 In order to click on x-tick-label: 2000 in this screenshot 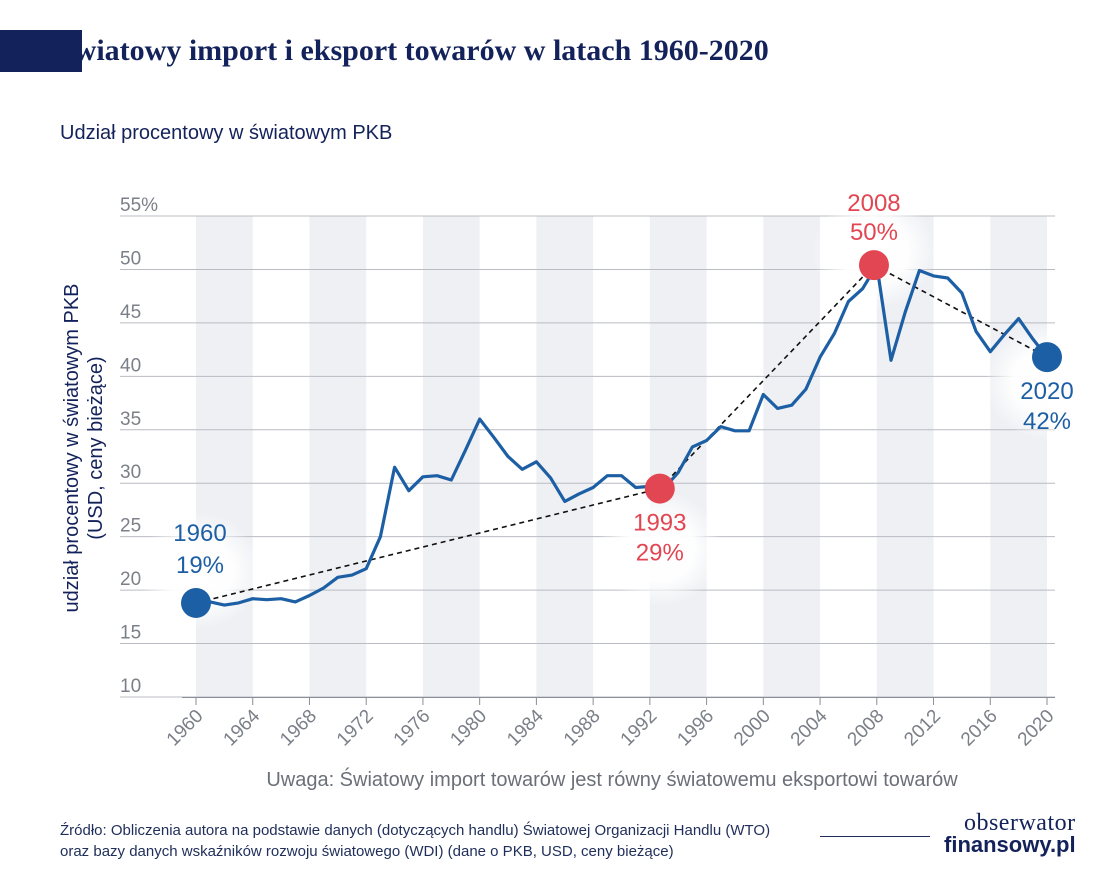, I will do `click(752, 728)`.